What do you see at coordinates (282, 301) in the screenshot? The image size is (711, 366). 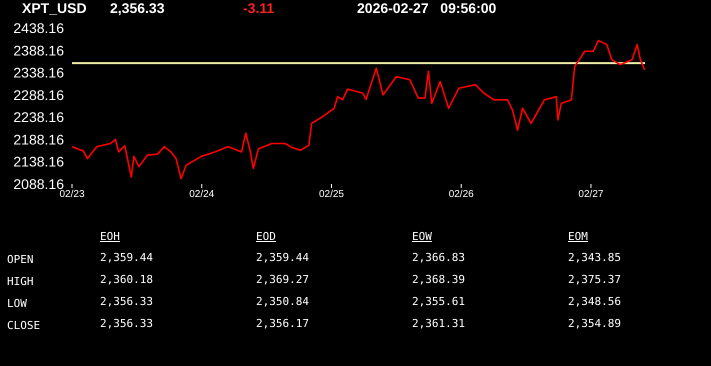 I see `text: 2,350.84` at bounding box center [282, 301].